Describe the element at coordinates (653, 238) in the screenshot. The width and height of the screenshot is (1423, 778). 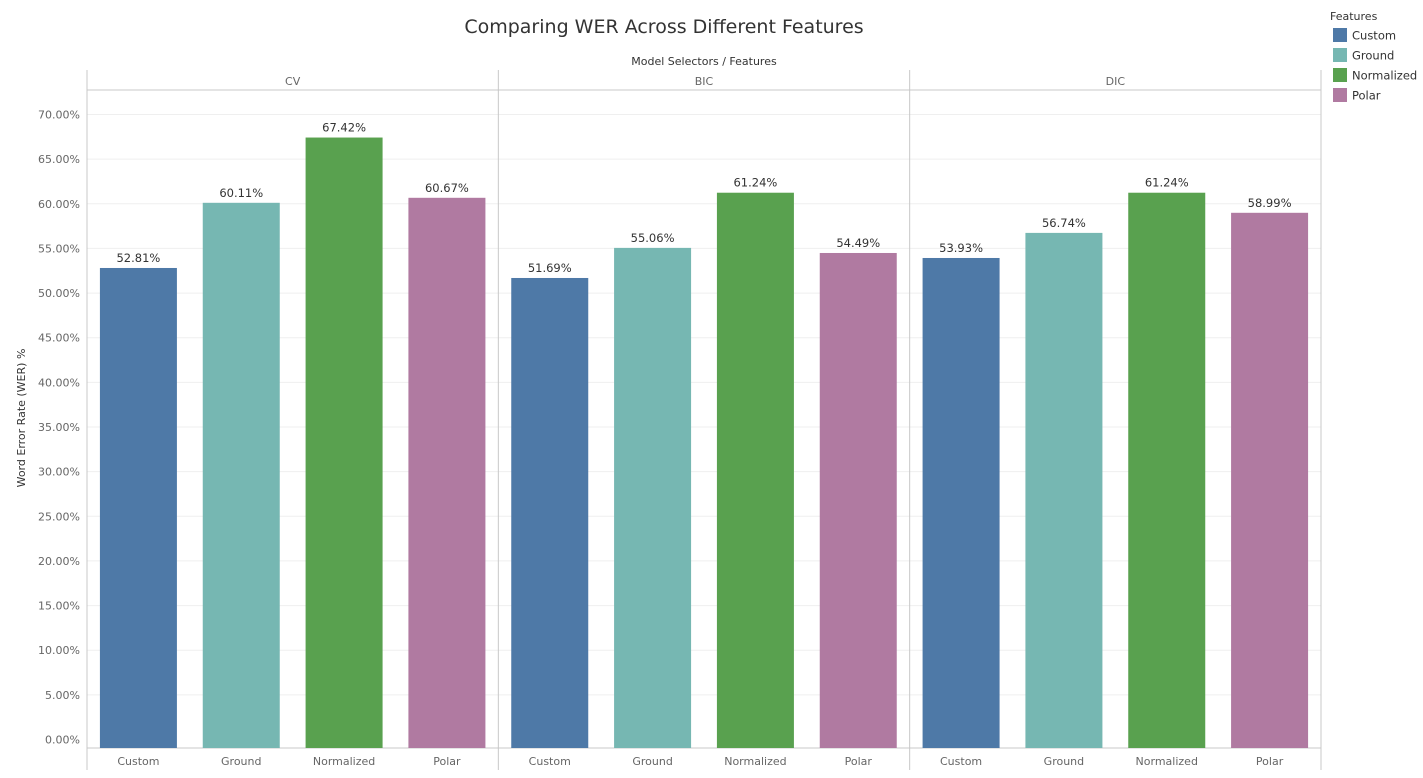
I see `data-label-bic-ground: 55.06%` at that location.